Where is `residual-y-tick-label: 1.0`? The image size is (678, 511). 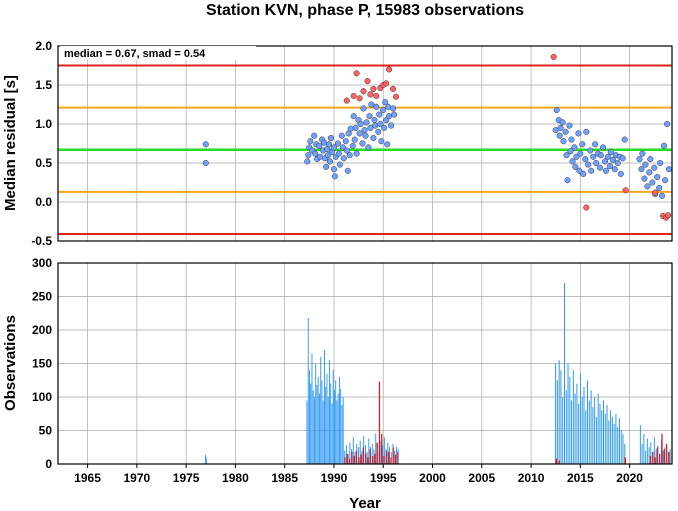 residual-y-tick-label: 1.0 is located at coordinates (43, 124).